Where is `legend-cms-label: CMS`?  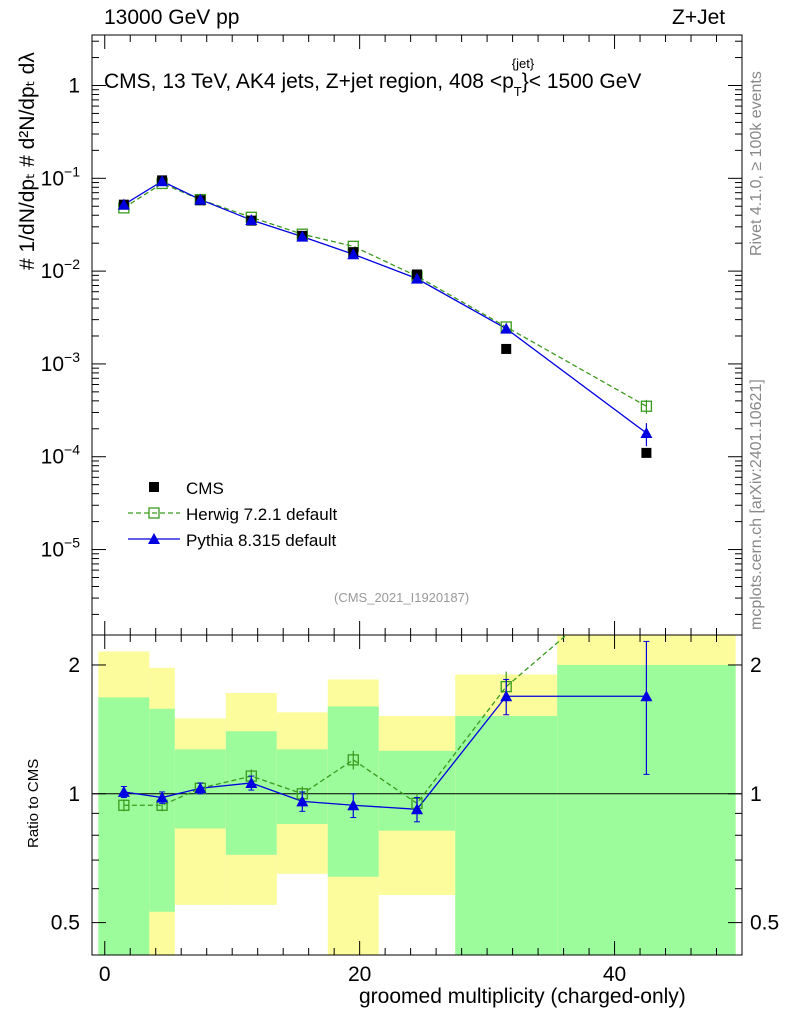
legend-cms-label: CMS is located at coordinates (205, 488).